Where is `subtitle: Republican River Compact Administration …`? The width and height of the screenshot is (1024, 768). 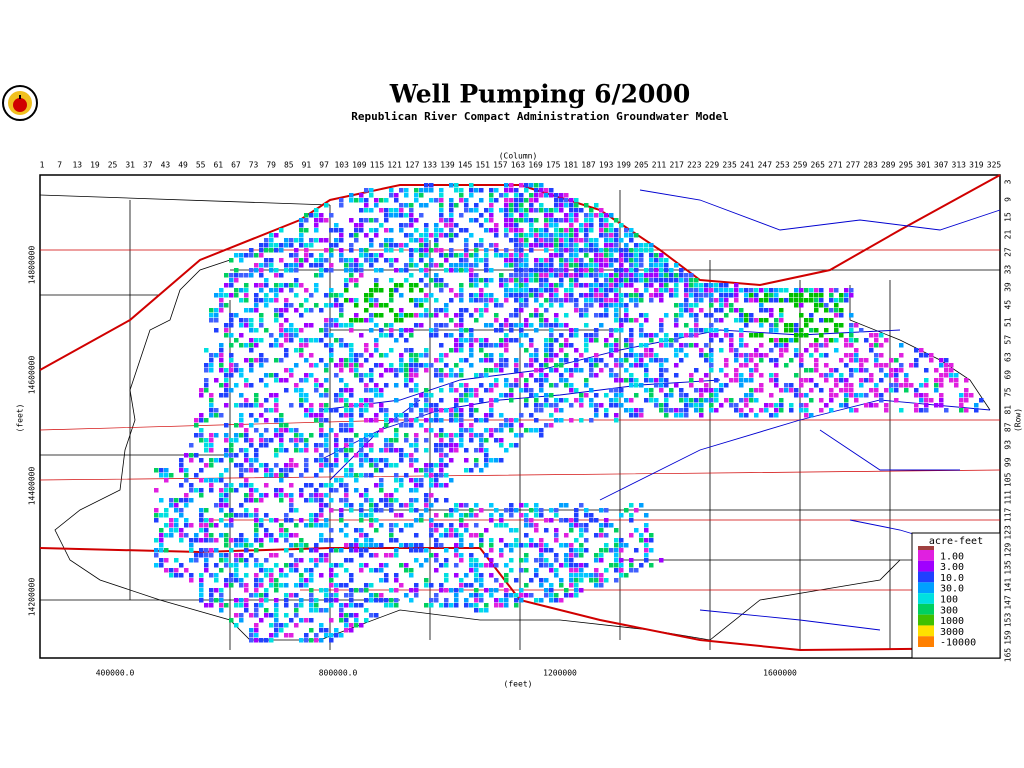 subtitle: Republican River Compact Administration … is located at coordinates (540, 116).